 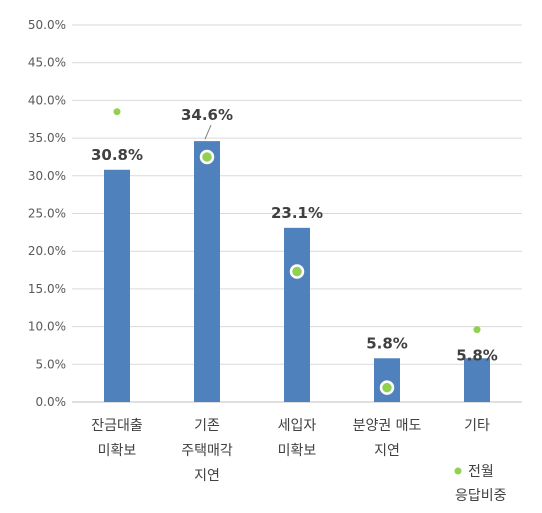 What do you see at coordinates (387, 426) in the screenshot?
I see `category-label: 분양권 매도` at bounding box center [387, 426].